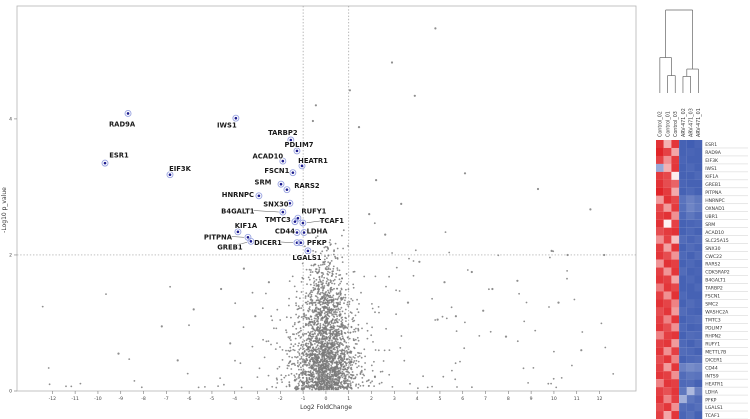 Image resolution: width=750 pixels, height=419 pixels. I want to click on gene-point-ring, so click(293, 173).